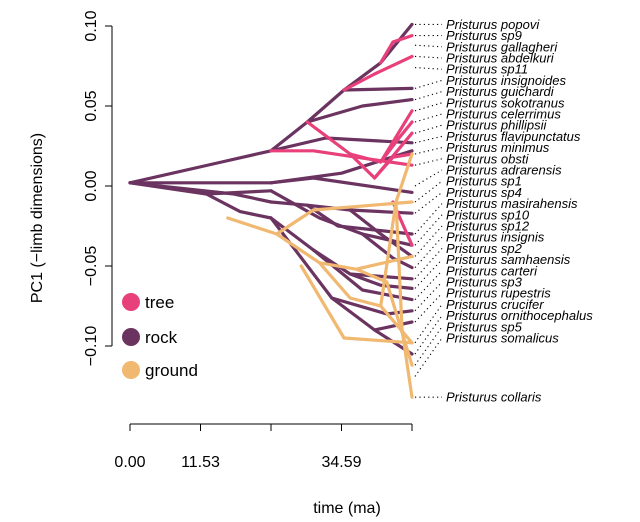 The width and height of the screenshot is (640, 522). Describe the element at coordinates (512, 203) in the screenshot. I see `tip-label: Pristurus masirahensis` at that location.